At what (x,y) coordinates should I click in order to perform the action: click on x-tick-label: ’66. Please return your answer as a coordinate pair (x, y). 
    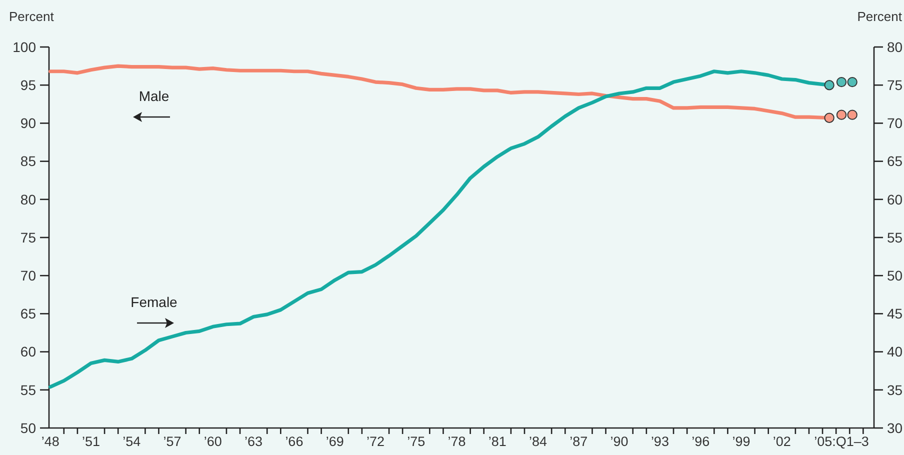
    Looking at the image, I should click on (294, 441).